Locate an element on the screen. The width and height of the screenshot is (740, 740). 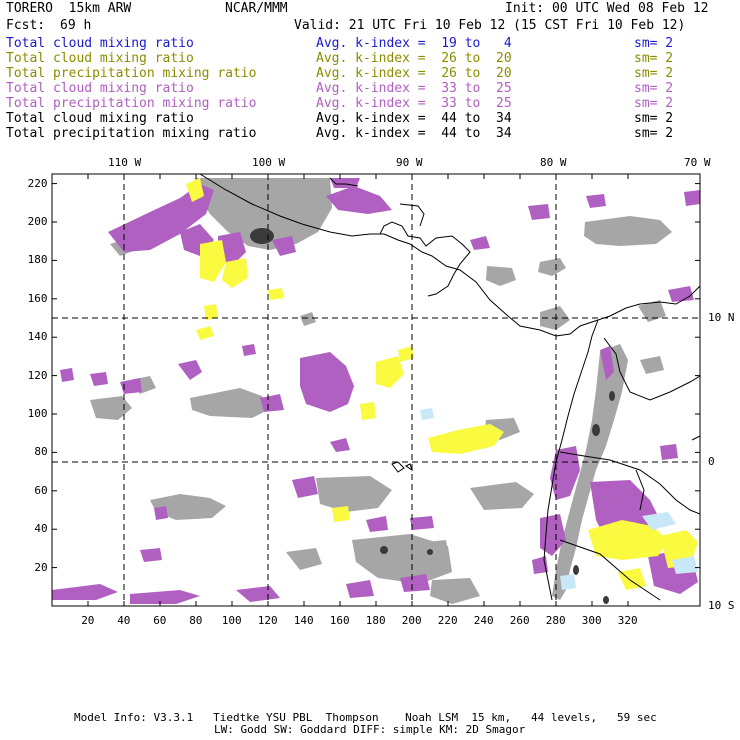
legend-k-index: Avg. k-index = 19 to 4 is located at coordinates (414, 43).